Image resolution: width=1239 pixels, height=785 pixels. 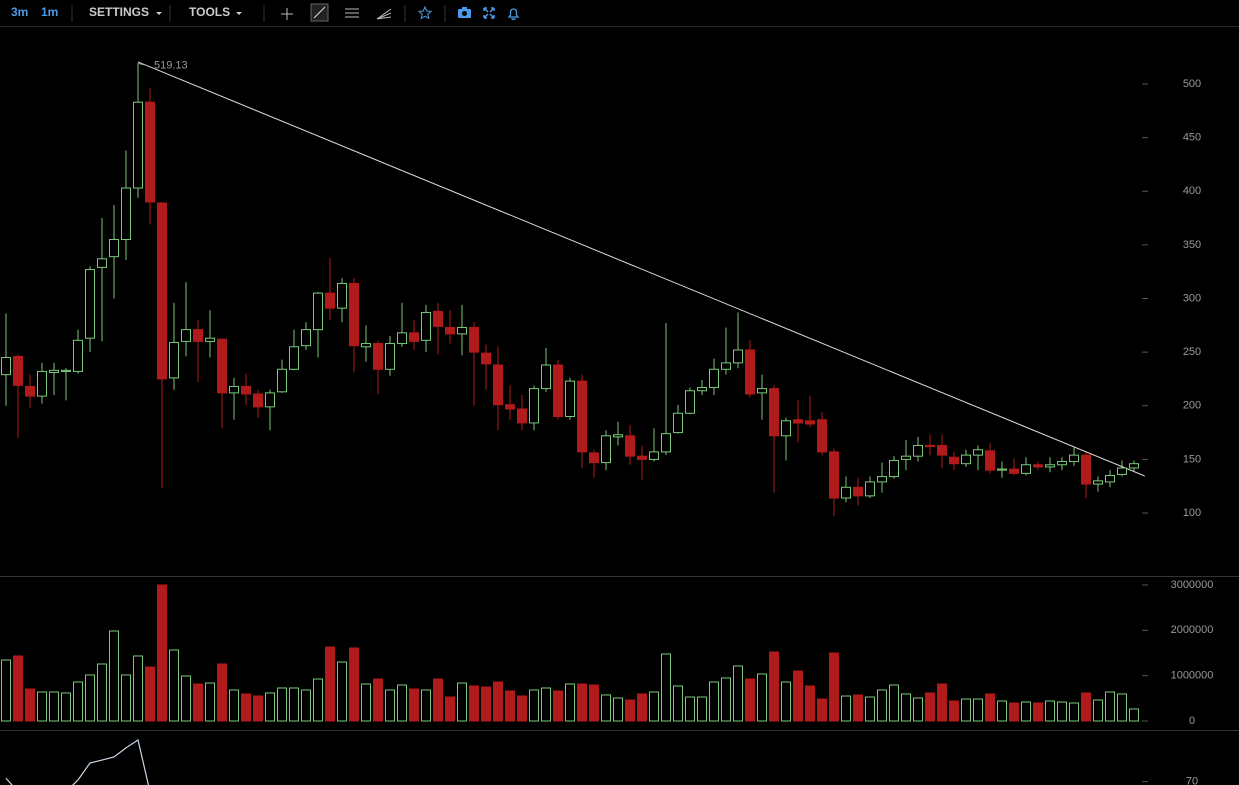 What do you see at coordinates (287, 14) in the screenshot?
I see `crosshair-tool` at bounding box center [287, 14].